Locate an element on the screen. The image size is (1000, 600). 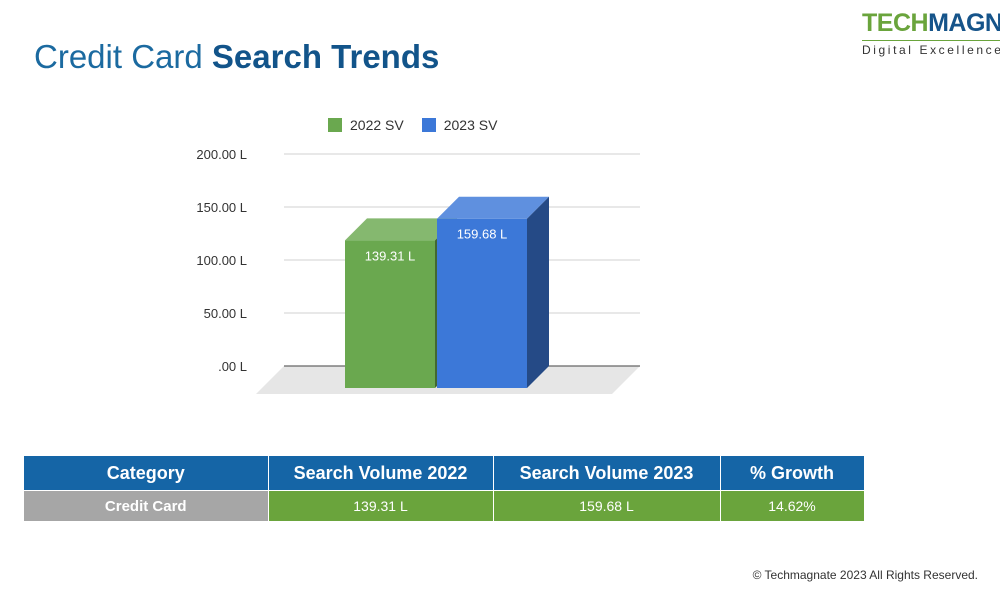
chart-legend: 2022 SV 2023 SV is located at coordinates (412, 125).